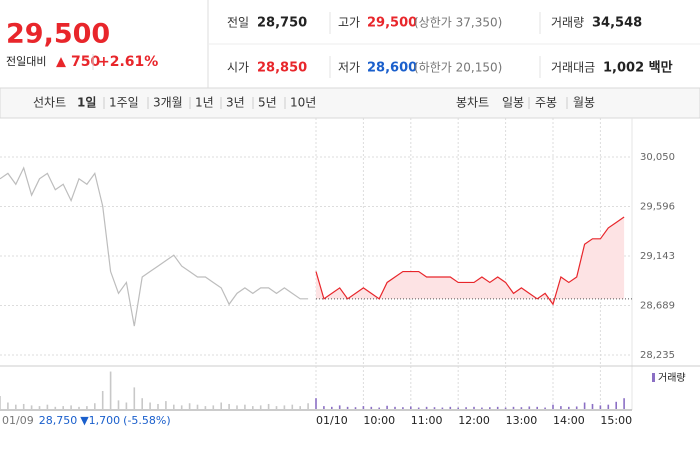  Describe the element at coordinates (168, 103) in the screenshot. I see `period-tab: 3개월` at that location.